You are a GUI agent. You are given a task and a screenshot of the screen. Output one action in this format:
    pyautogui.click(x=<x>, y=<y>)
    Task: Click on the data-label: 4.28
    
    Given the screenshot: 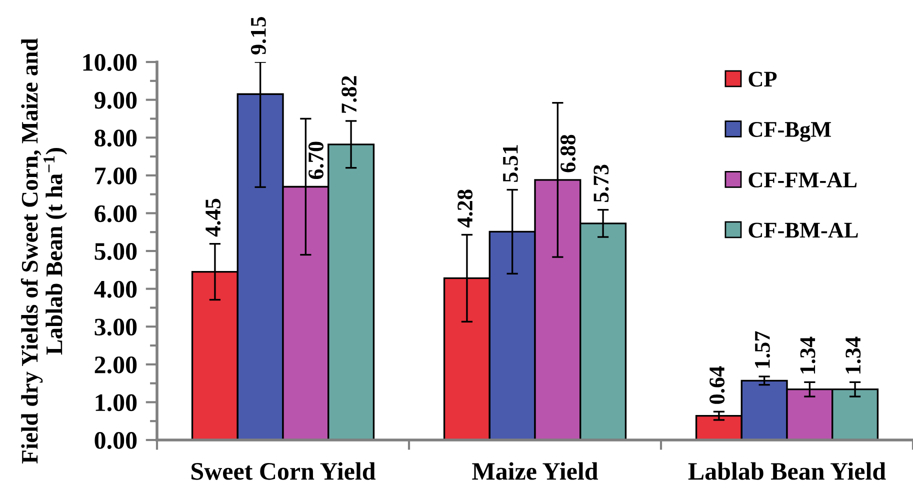 What is the action you would take?
    pyautogui.click(x=465, y=209)
    